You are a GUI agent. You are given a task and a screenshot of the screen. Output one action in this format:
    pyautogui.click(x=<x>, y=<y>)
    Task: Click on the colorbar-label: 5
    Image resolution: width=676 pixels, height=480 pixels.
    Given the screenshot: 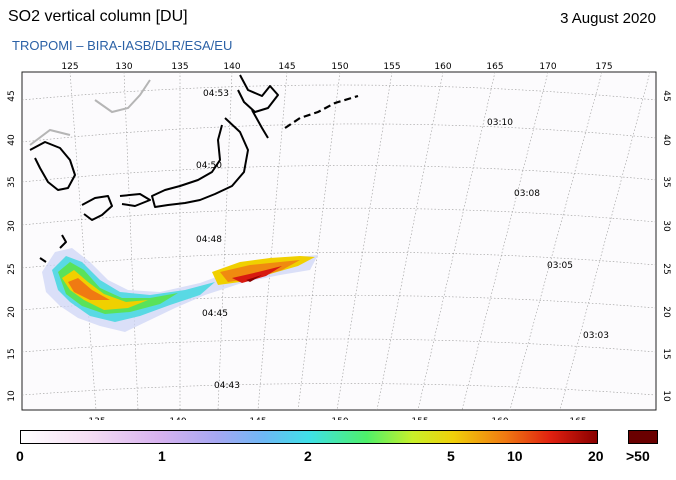 What is the action you would take?
    pyautogui.click(x=451, y=456)
    